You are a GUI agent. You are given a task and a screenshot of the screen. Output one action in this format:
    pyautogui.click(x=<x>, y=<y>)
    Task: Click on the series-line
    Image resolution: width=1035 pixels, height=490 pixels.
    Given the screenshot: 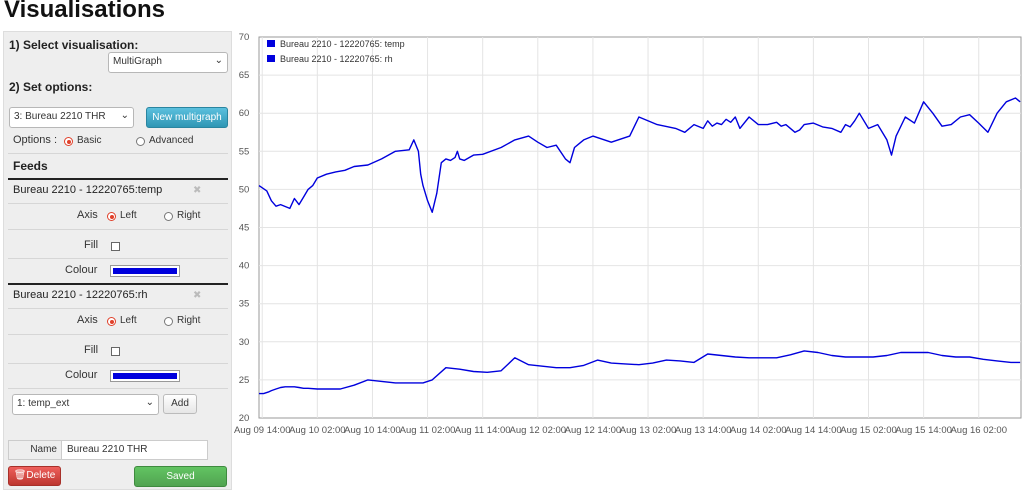 What is the action you would take?
    pyautogui.click(x=640, y=372)
    